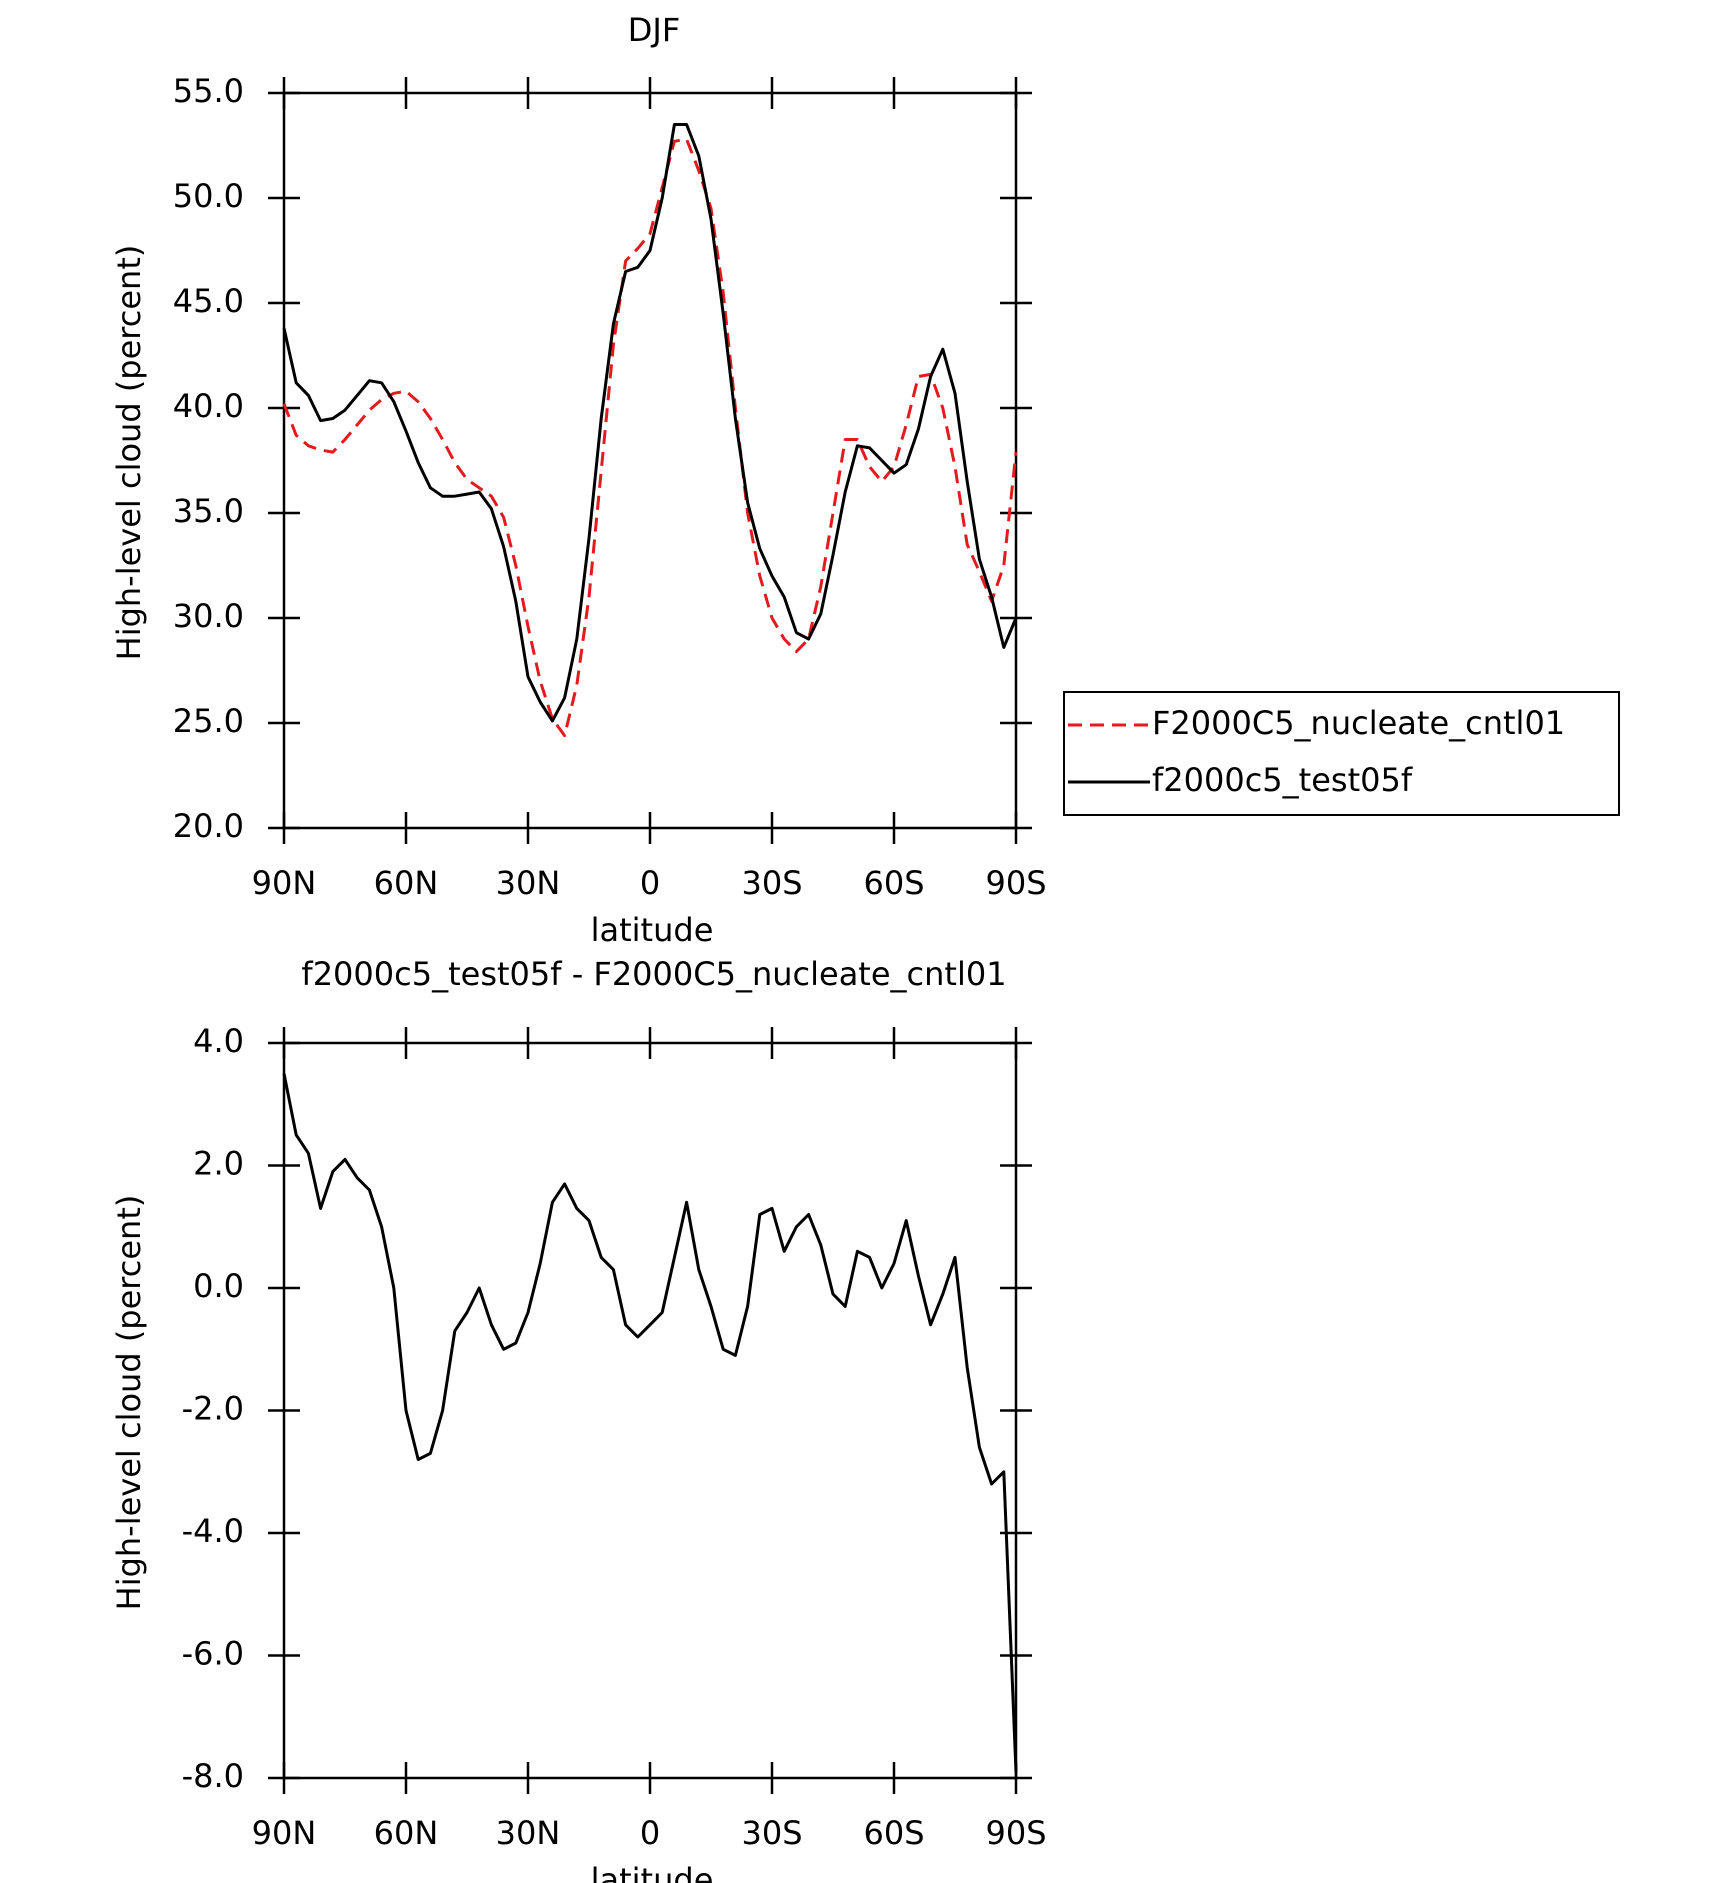 The height and width of the screenshot is (1883, 1710). I want to click on y-tick-label: 20.0, so click(208, 826).